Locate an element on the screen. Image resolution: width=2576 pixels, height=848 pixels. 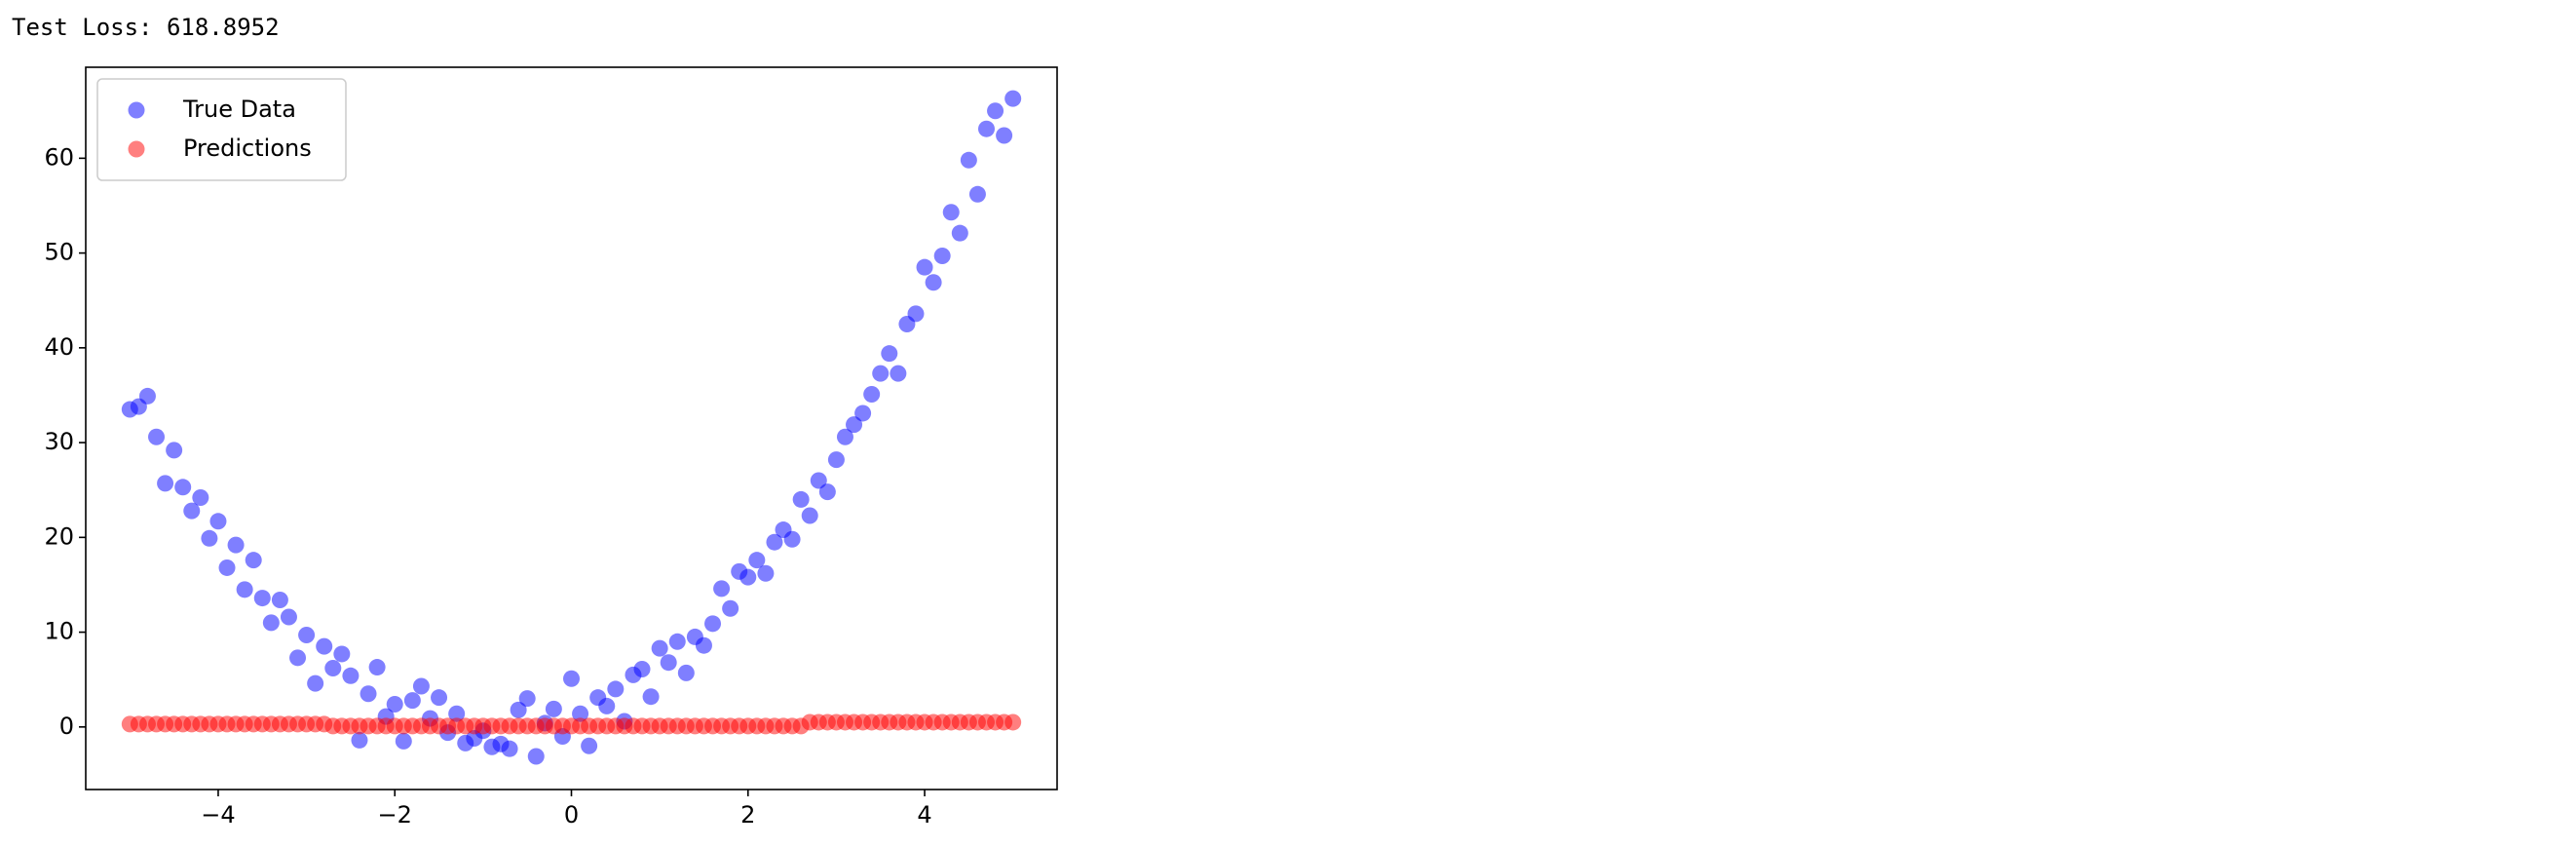
y-tick-label: 20 is located at coordinates (59, 536).